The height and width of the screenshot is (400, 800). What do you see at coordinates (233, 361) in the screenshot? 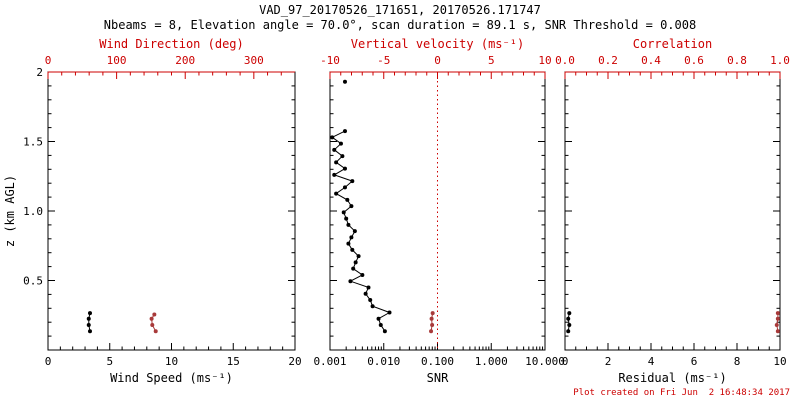
I see `svg-text: 15` at bounding box center [233, 361].